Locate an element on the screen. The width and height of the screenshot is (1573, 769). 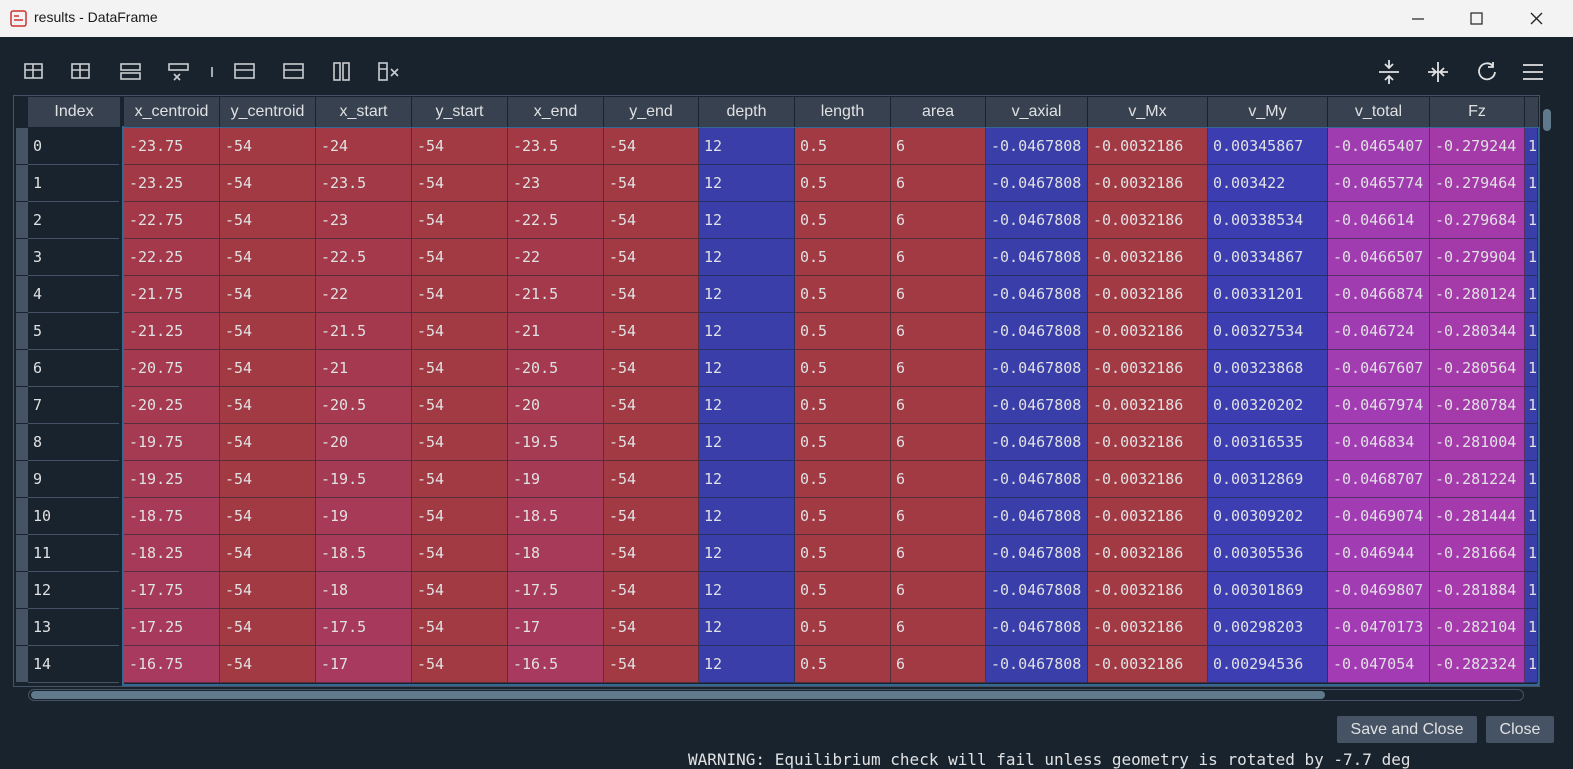
data-cell: -16.5 is located at coordinates (556, 664).